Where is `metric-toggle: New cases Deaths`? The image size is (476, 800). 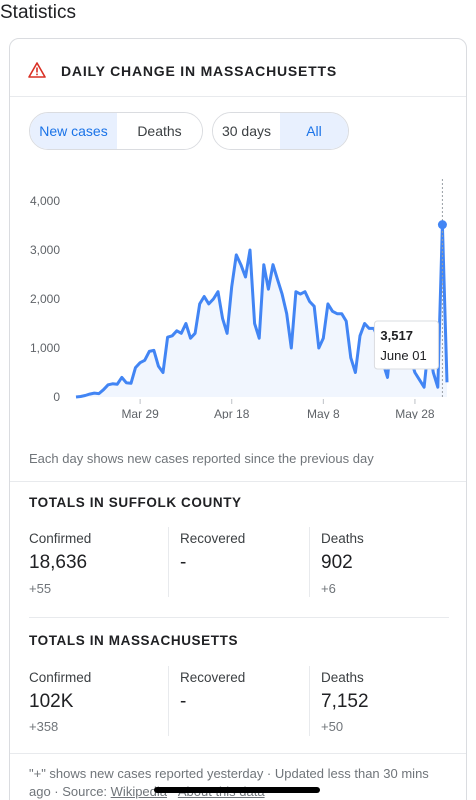
metric-toggle: New cases Deaths is located at coordinates (116, 131).